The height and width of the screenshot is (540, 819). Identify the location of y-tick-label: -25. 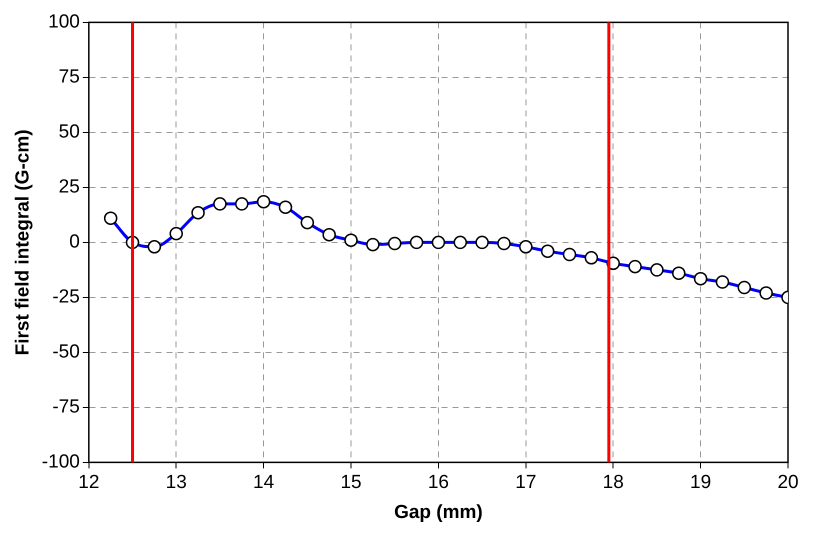
(66, 297).